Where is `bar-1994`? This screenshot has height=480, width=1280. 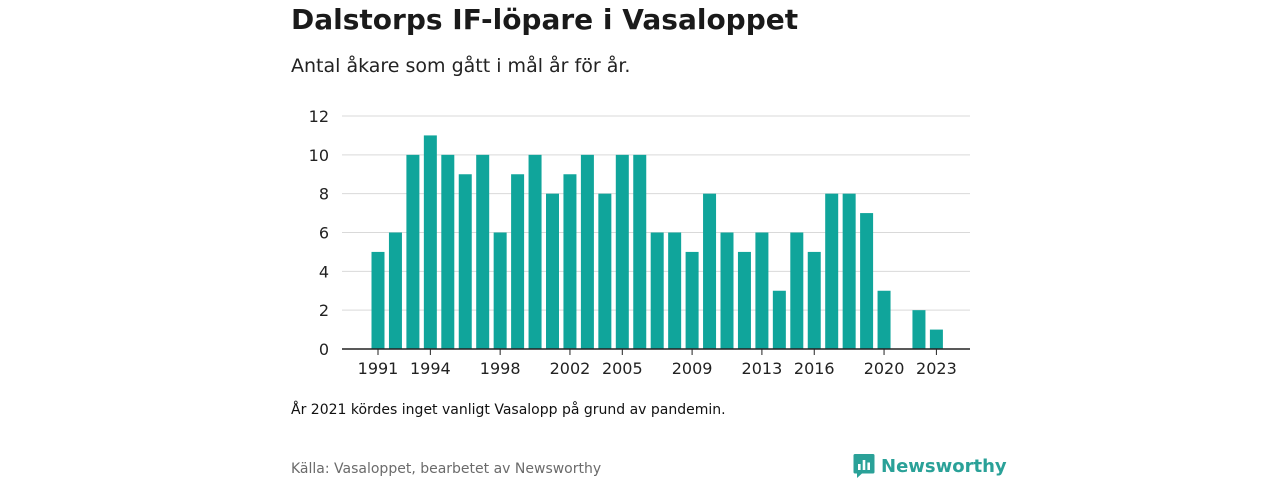
bar-1994 is located at coordinates (430, 242).